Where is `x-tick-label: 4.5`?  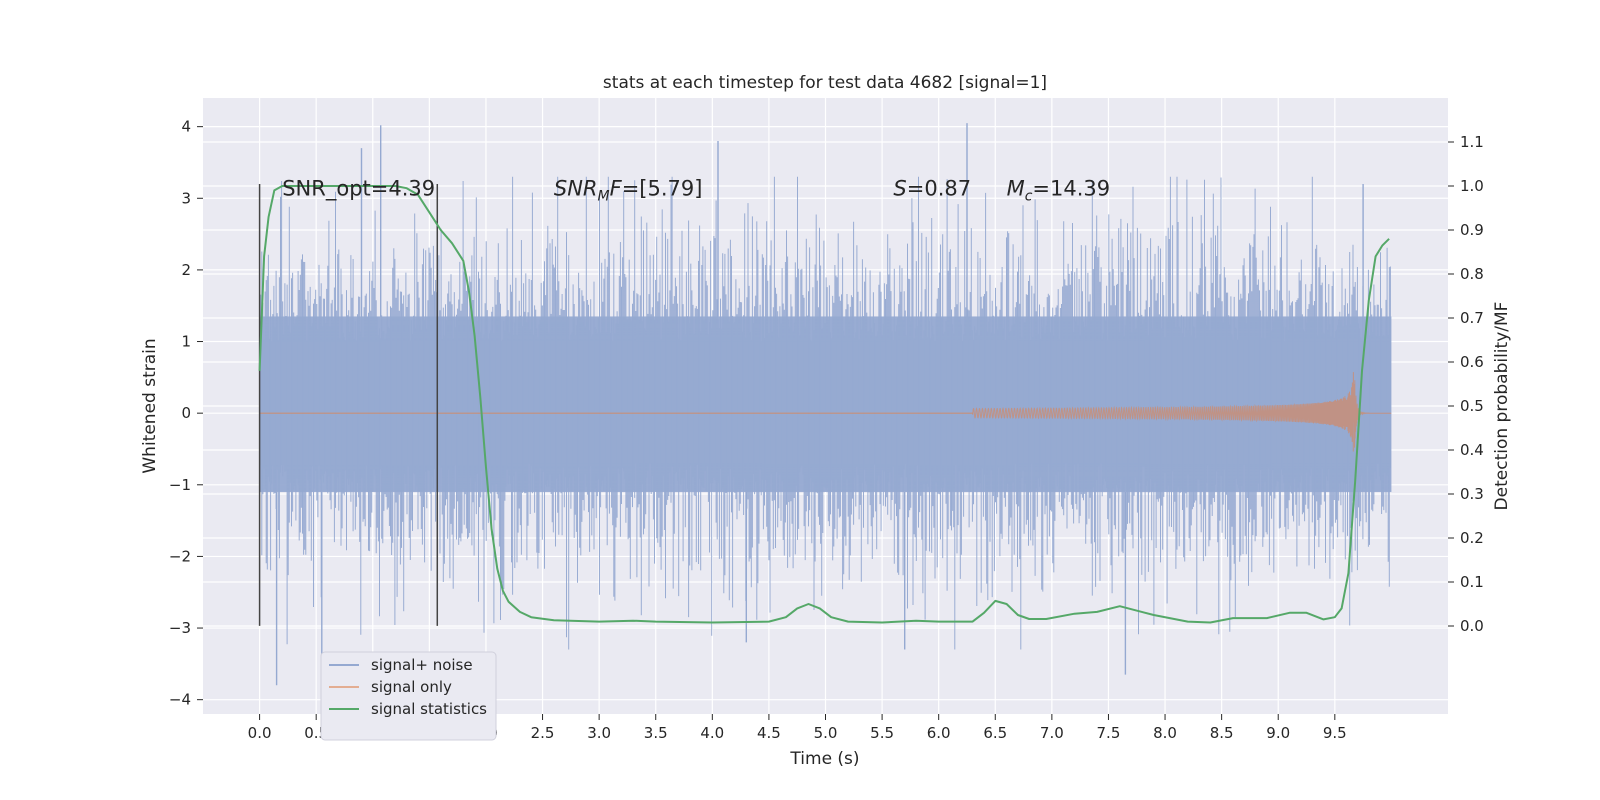
x-tick-label: 4.5 is located at coordinates (769, 733).